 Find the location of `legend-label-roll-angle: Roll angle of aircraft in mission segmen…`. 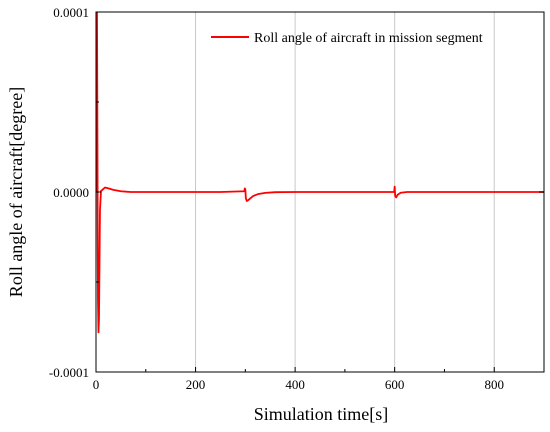

legend-label-roll-angle: Roll angle of aircraft in mission segmen… is located at coordinates (368, 38).